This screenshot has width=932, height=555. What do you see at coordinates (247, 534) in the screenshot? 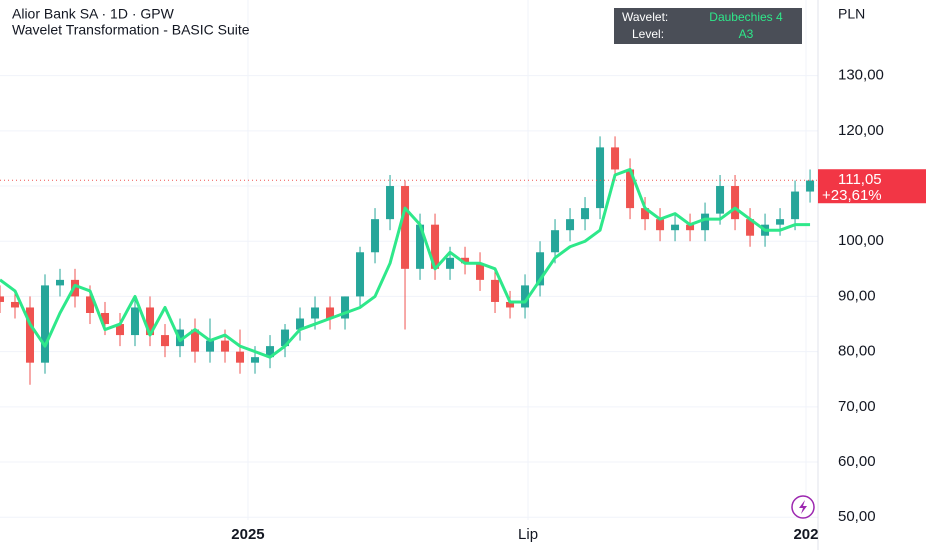
I see `x-tick-label: 2025` at bounding box center [247, 534].